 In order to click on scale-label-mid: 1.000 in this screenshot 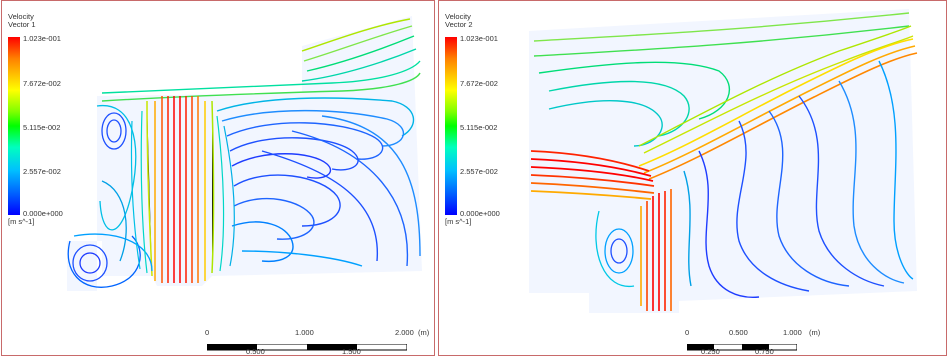, I will do `click(304, 332)`.